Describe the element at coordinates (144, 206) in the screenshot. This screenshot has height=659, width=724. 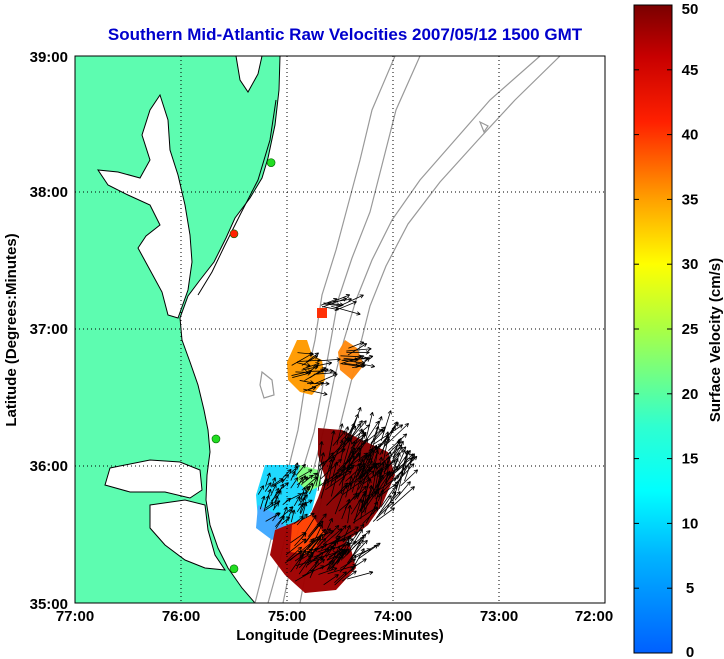
I see `chesapeake-bay` at that location.